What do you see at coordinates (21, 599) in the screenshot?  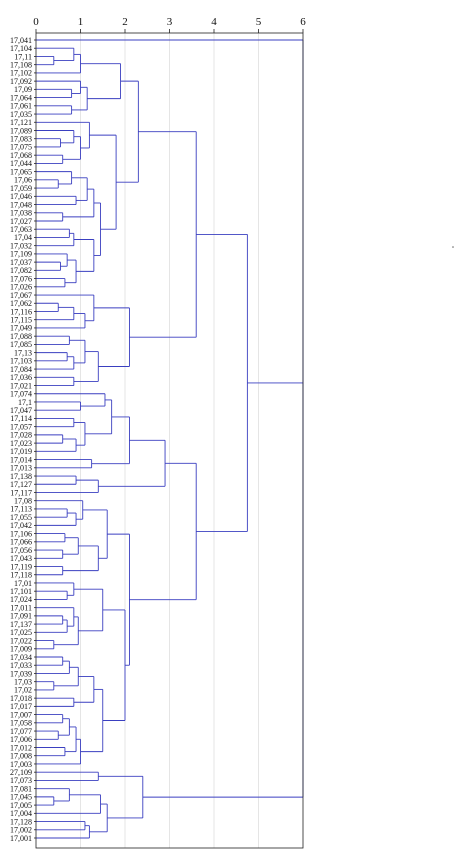 I see `leaf-label: 17,024` at bounding box center [21, 599].